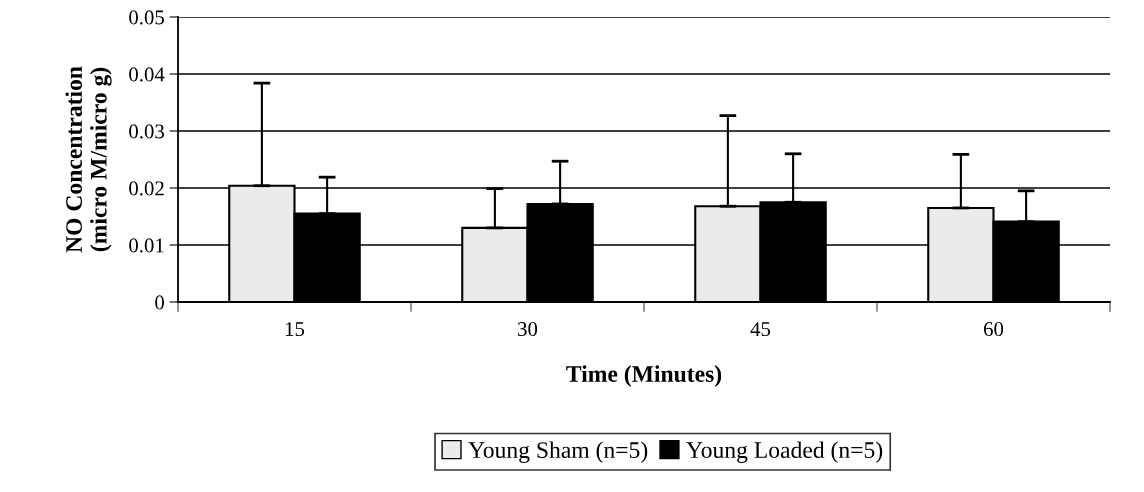 The width and height of the screenshot is (1144, 492). Describe the element at coordinates (760, 329) in the screenshot. I see `x-tick-label: 45` at that location.